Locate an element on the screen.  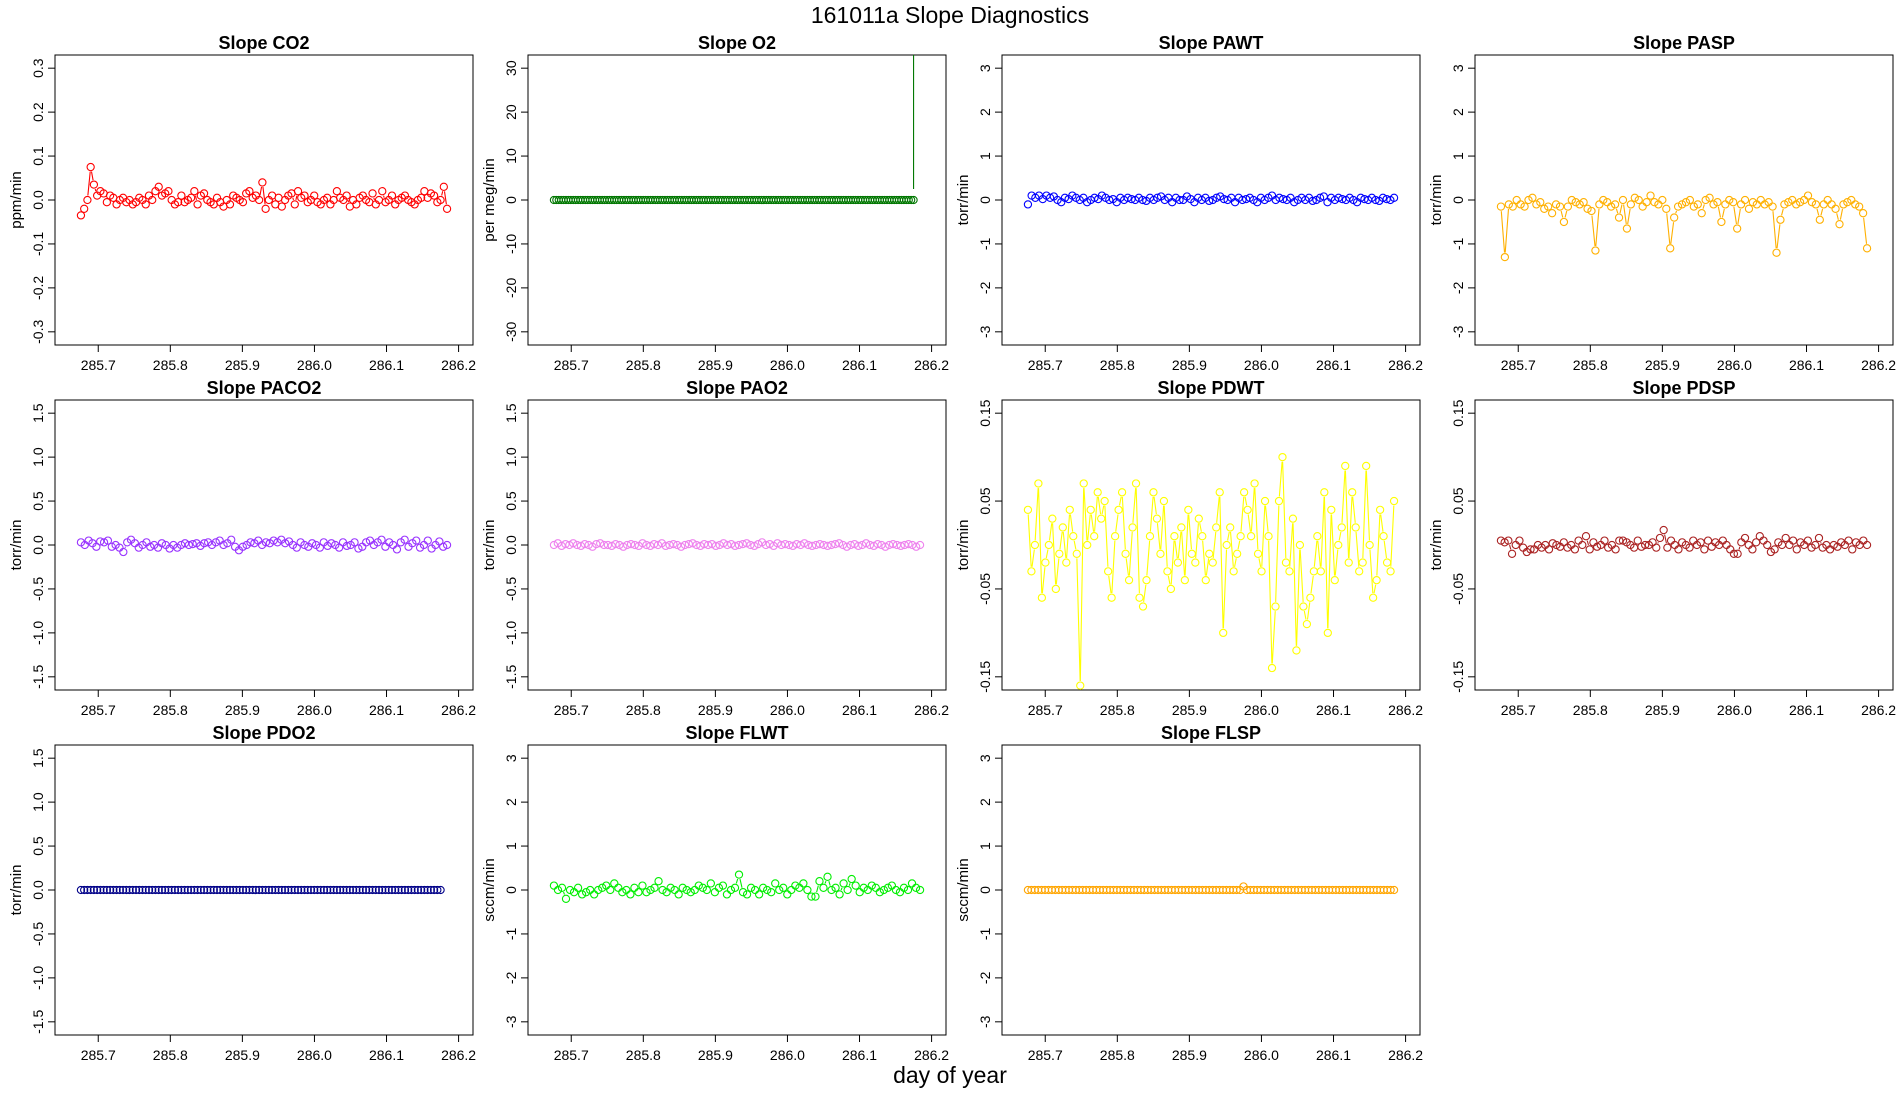
x-tick-label: 285.7 is located at coordinates (571, 710).